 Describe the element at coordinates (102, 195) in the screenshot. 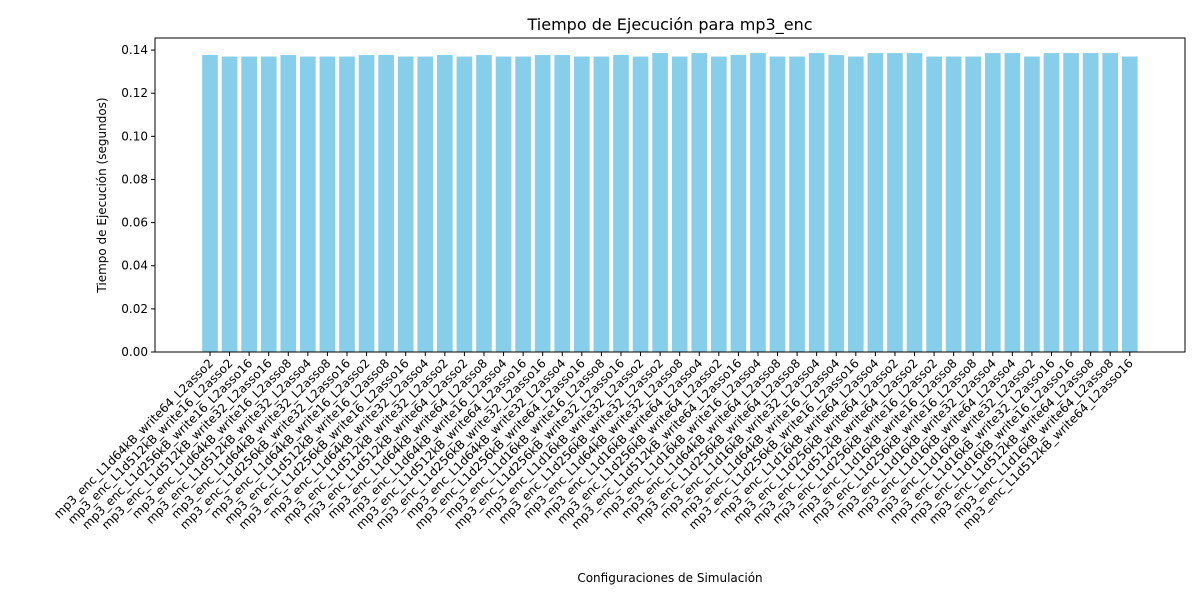

I see `y-axis-label: Tiempo de Ejecución (segundos)` at that location.